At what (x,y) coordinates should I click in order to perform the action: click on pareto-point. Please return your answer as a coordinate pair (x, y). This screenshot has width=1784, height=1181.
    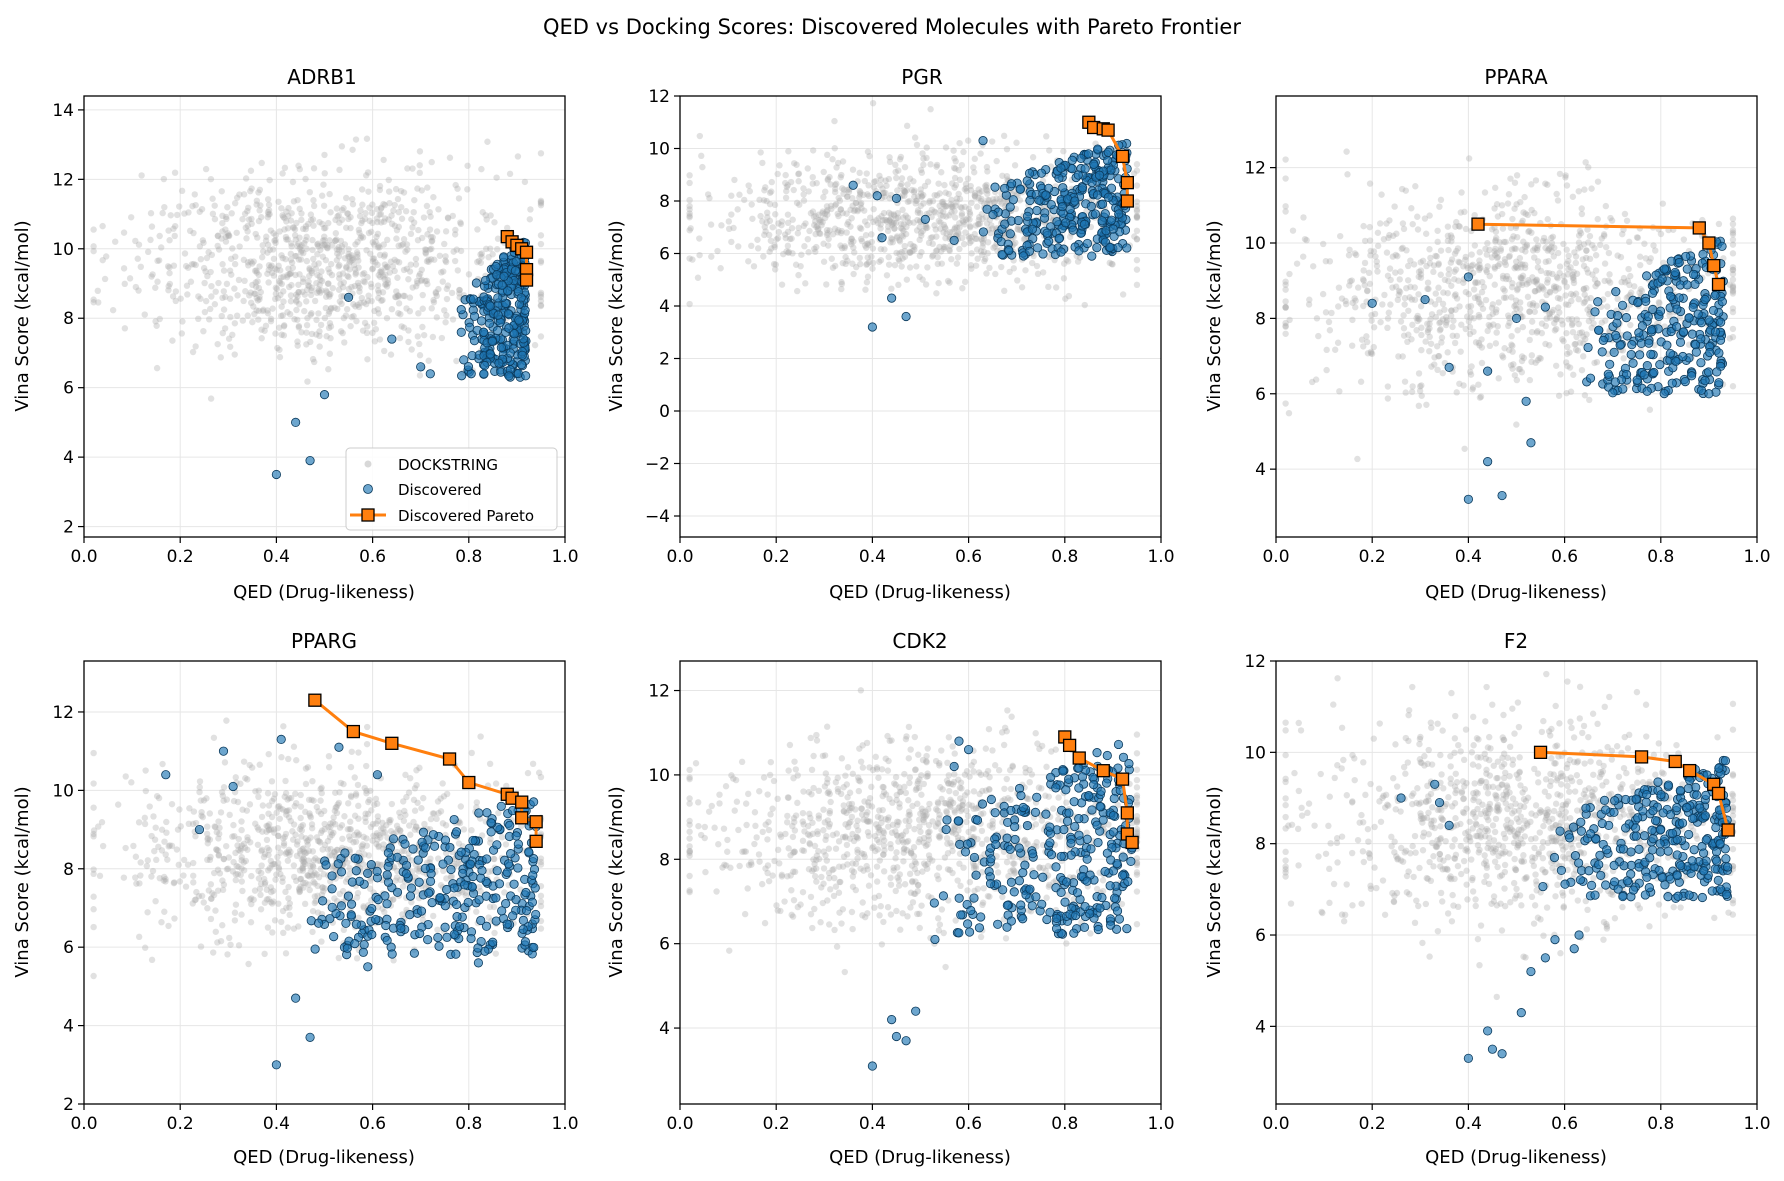
    Looking at the image, I should click on (1718, 284).